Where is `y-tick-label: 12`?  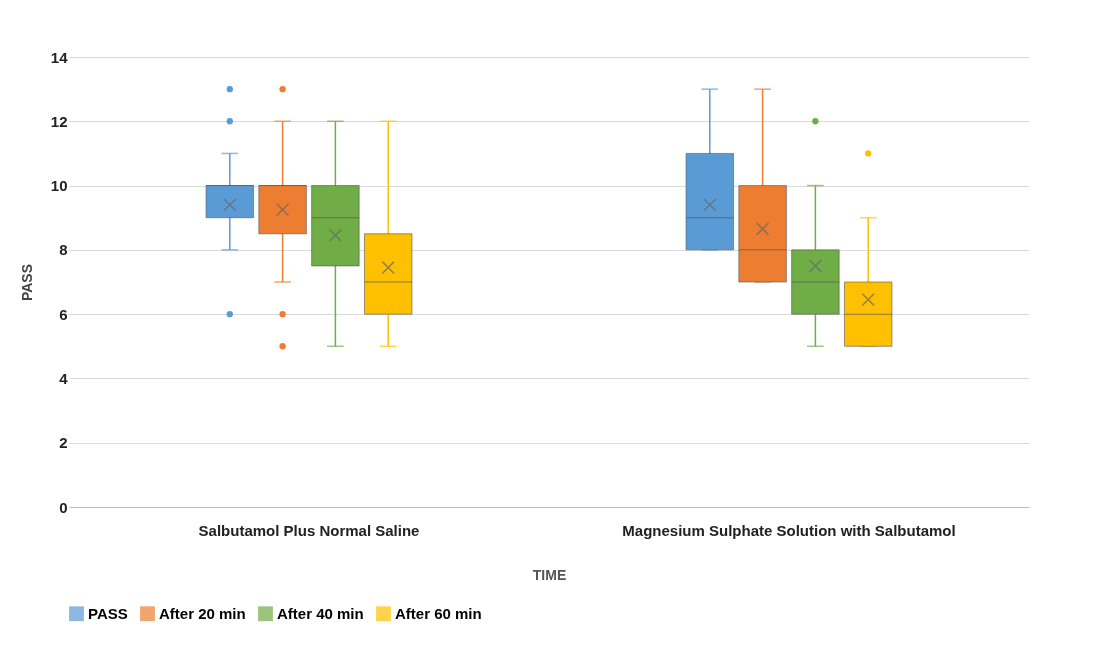
y-tick-label: 12 is located at coordinates (59, 121).